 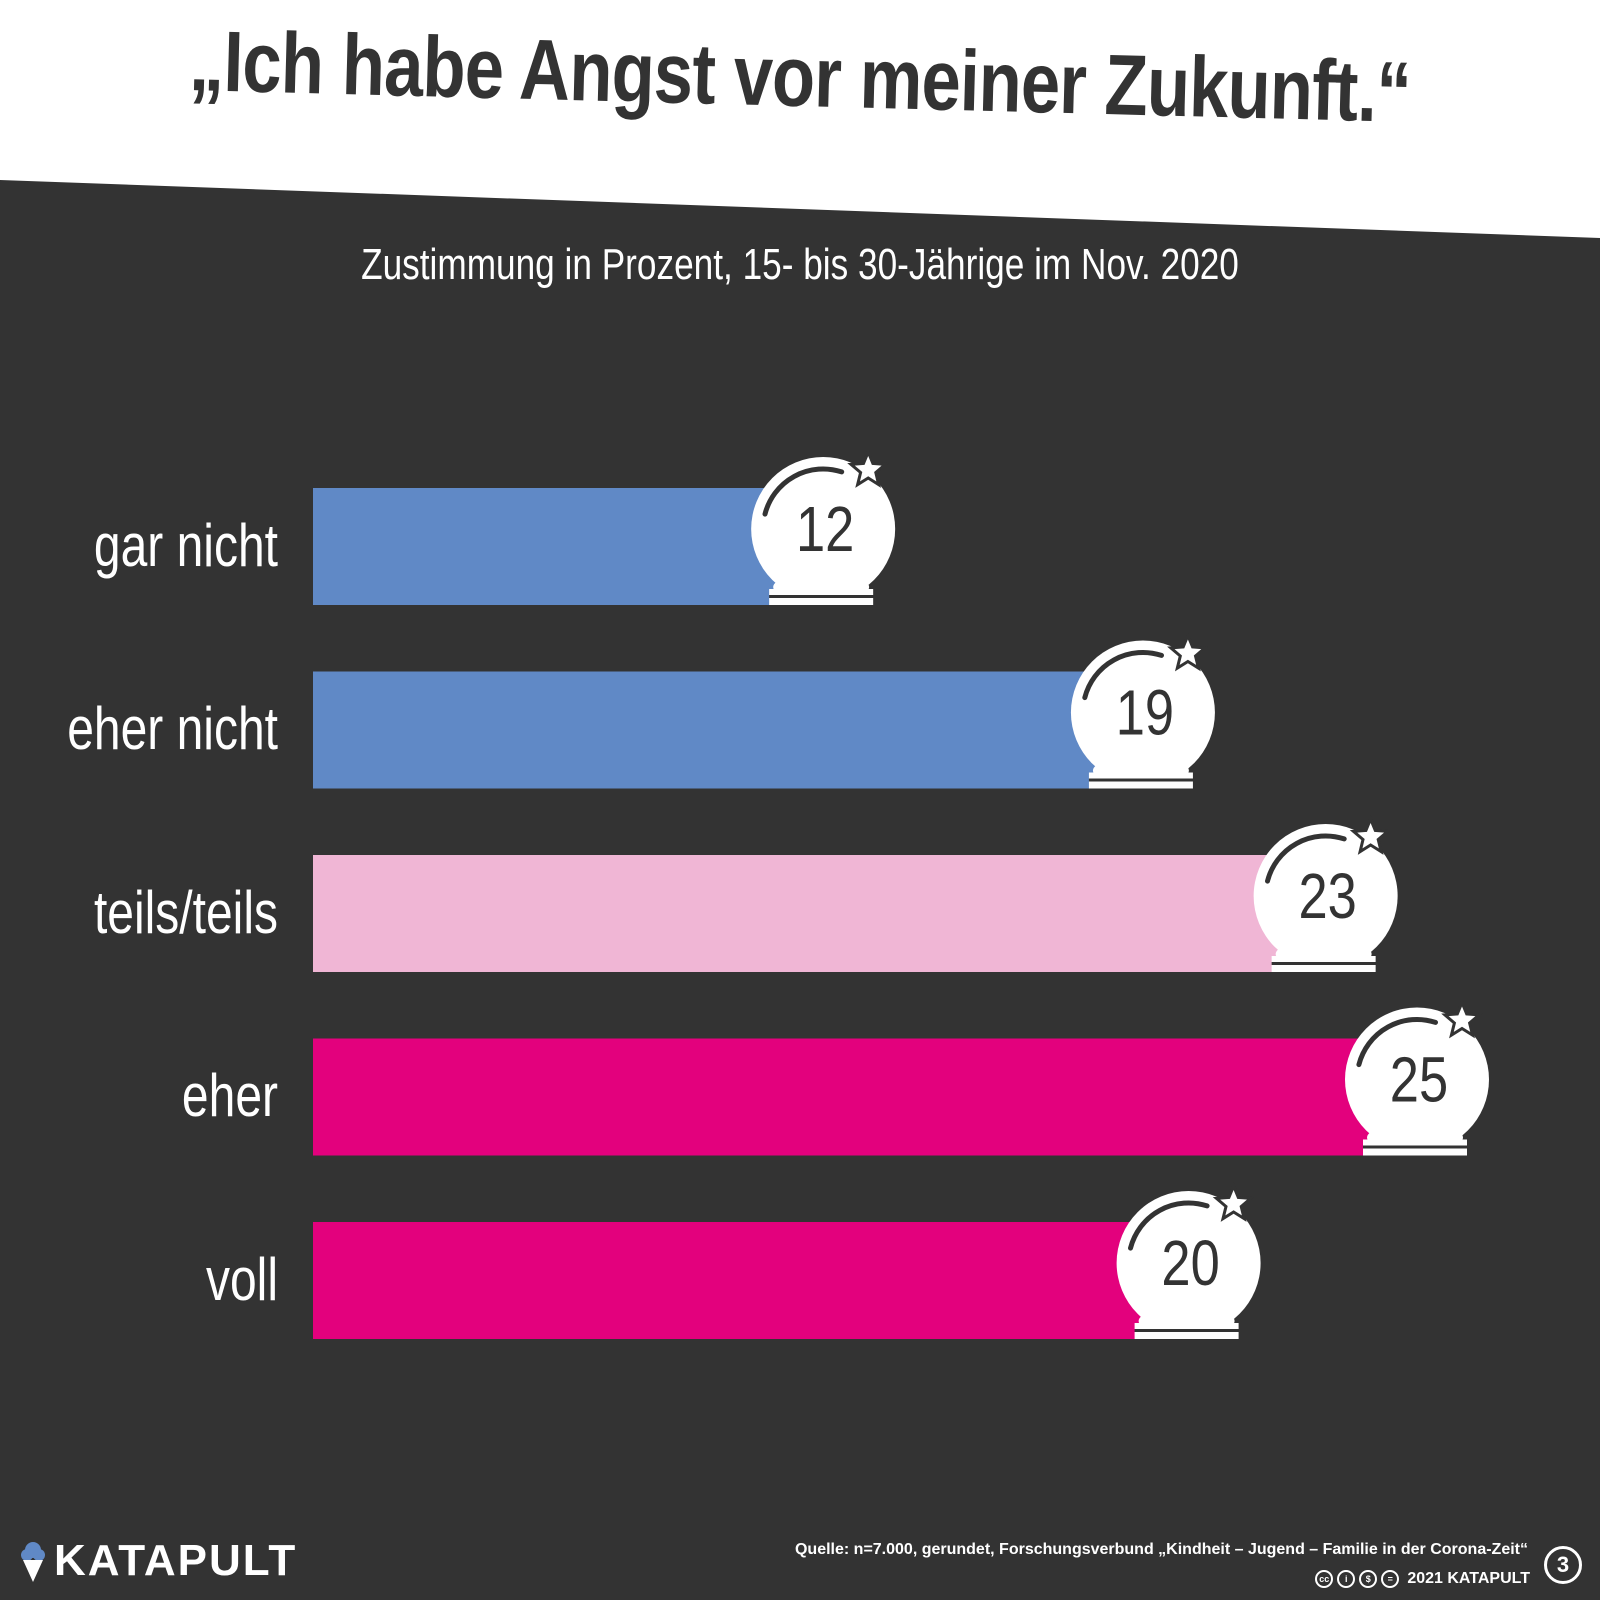 What do you see at coordinates (229, 1095) in the screenshot?
I see `category-label: eher` at bounding box center [229, 1095].